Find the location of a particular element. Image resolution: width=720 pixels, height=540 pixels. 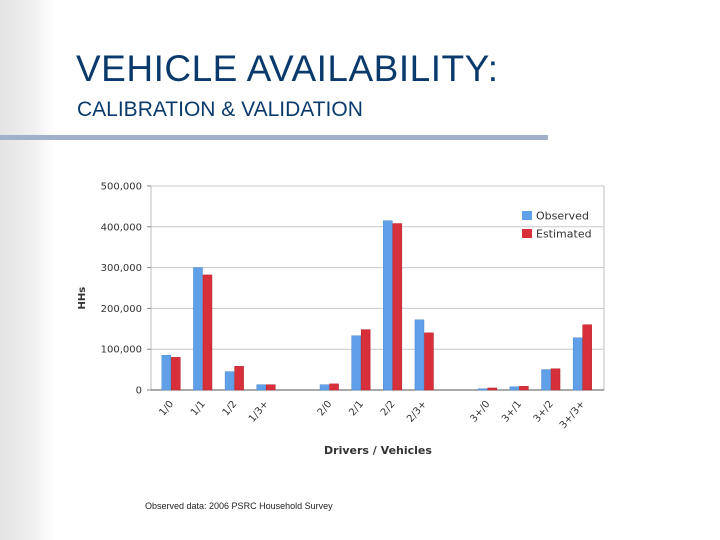

x-tick-label: 2/0 is located at coordinates (325, 408).